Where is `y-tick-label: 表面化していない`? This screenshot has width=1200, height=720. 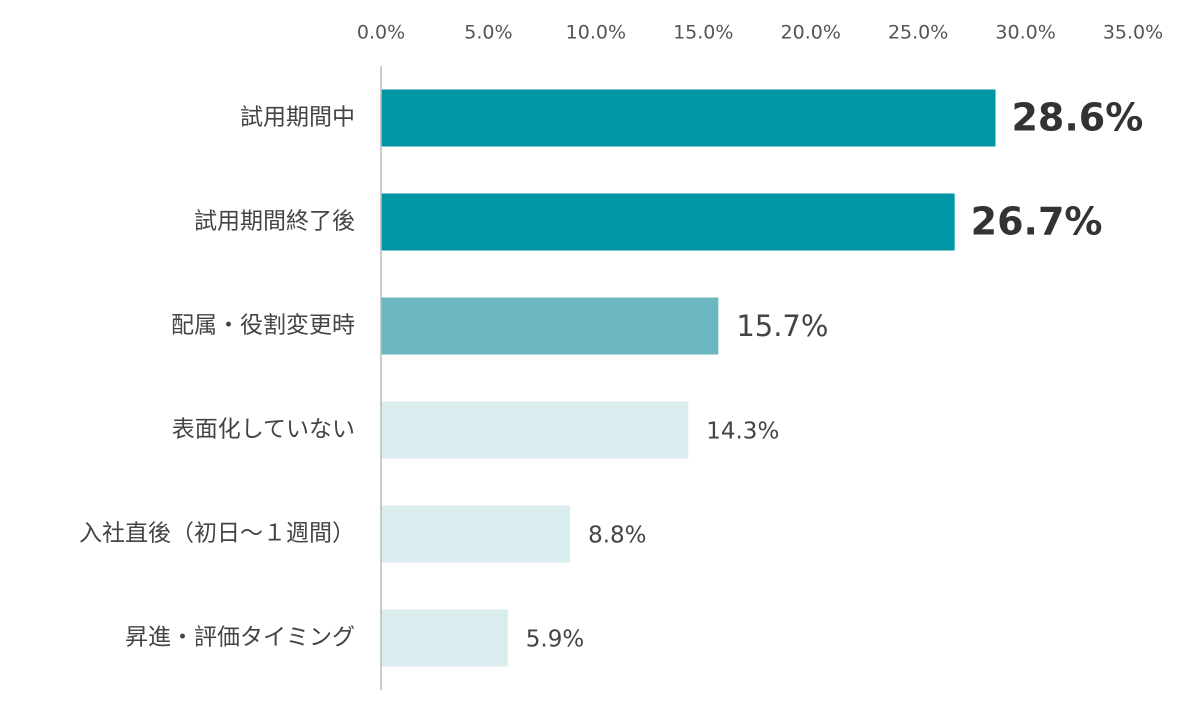
y-tick-label: 表面化していない is located at coordinates (263, 430).